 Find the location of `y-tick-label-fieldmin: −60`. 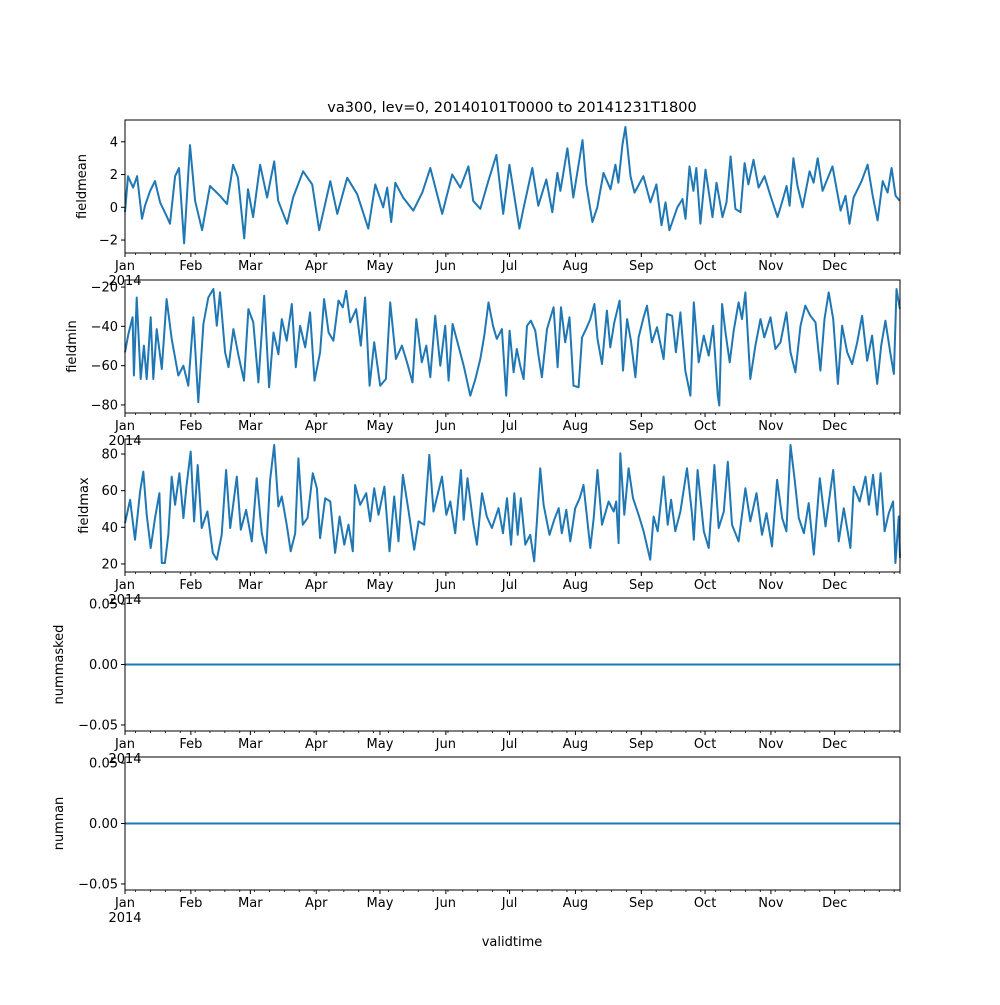

y-tick-label-fieldmin: −60 is located at coordinates (104, 366).